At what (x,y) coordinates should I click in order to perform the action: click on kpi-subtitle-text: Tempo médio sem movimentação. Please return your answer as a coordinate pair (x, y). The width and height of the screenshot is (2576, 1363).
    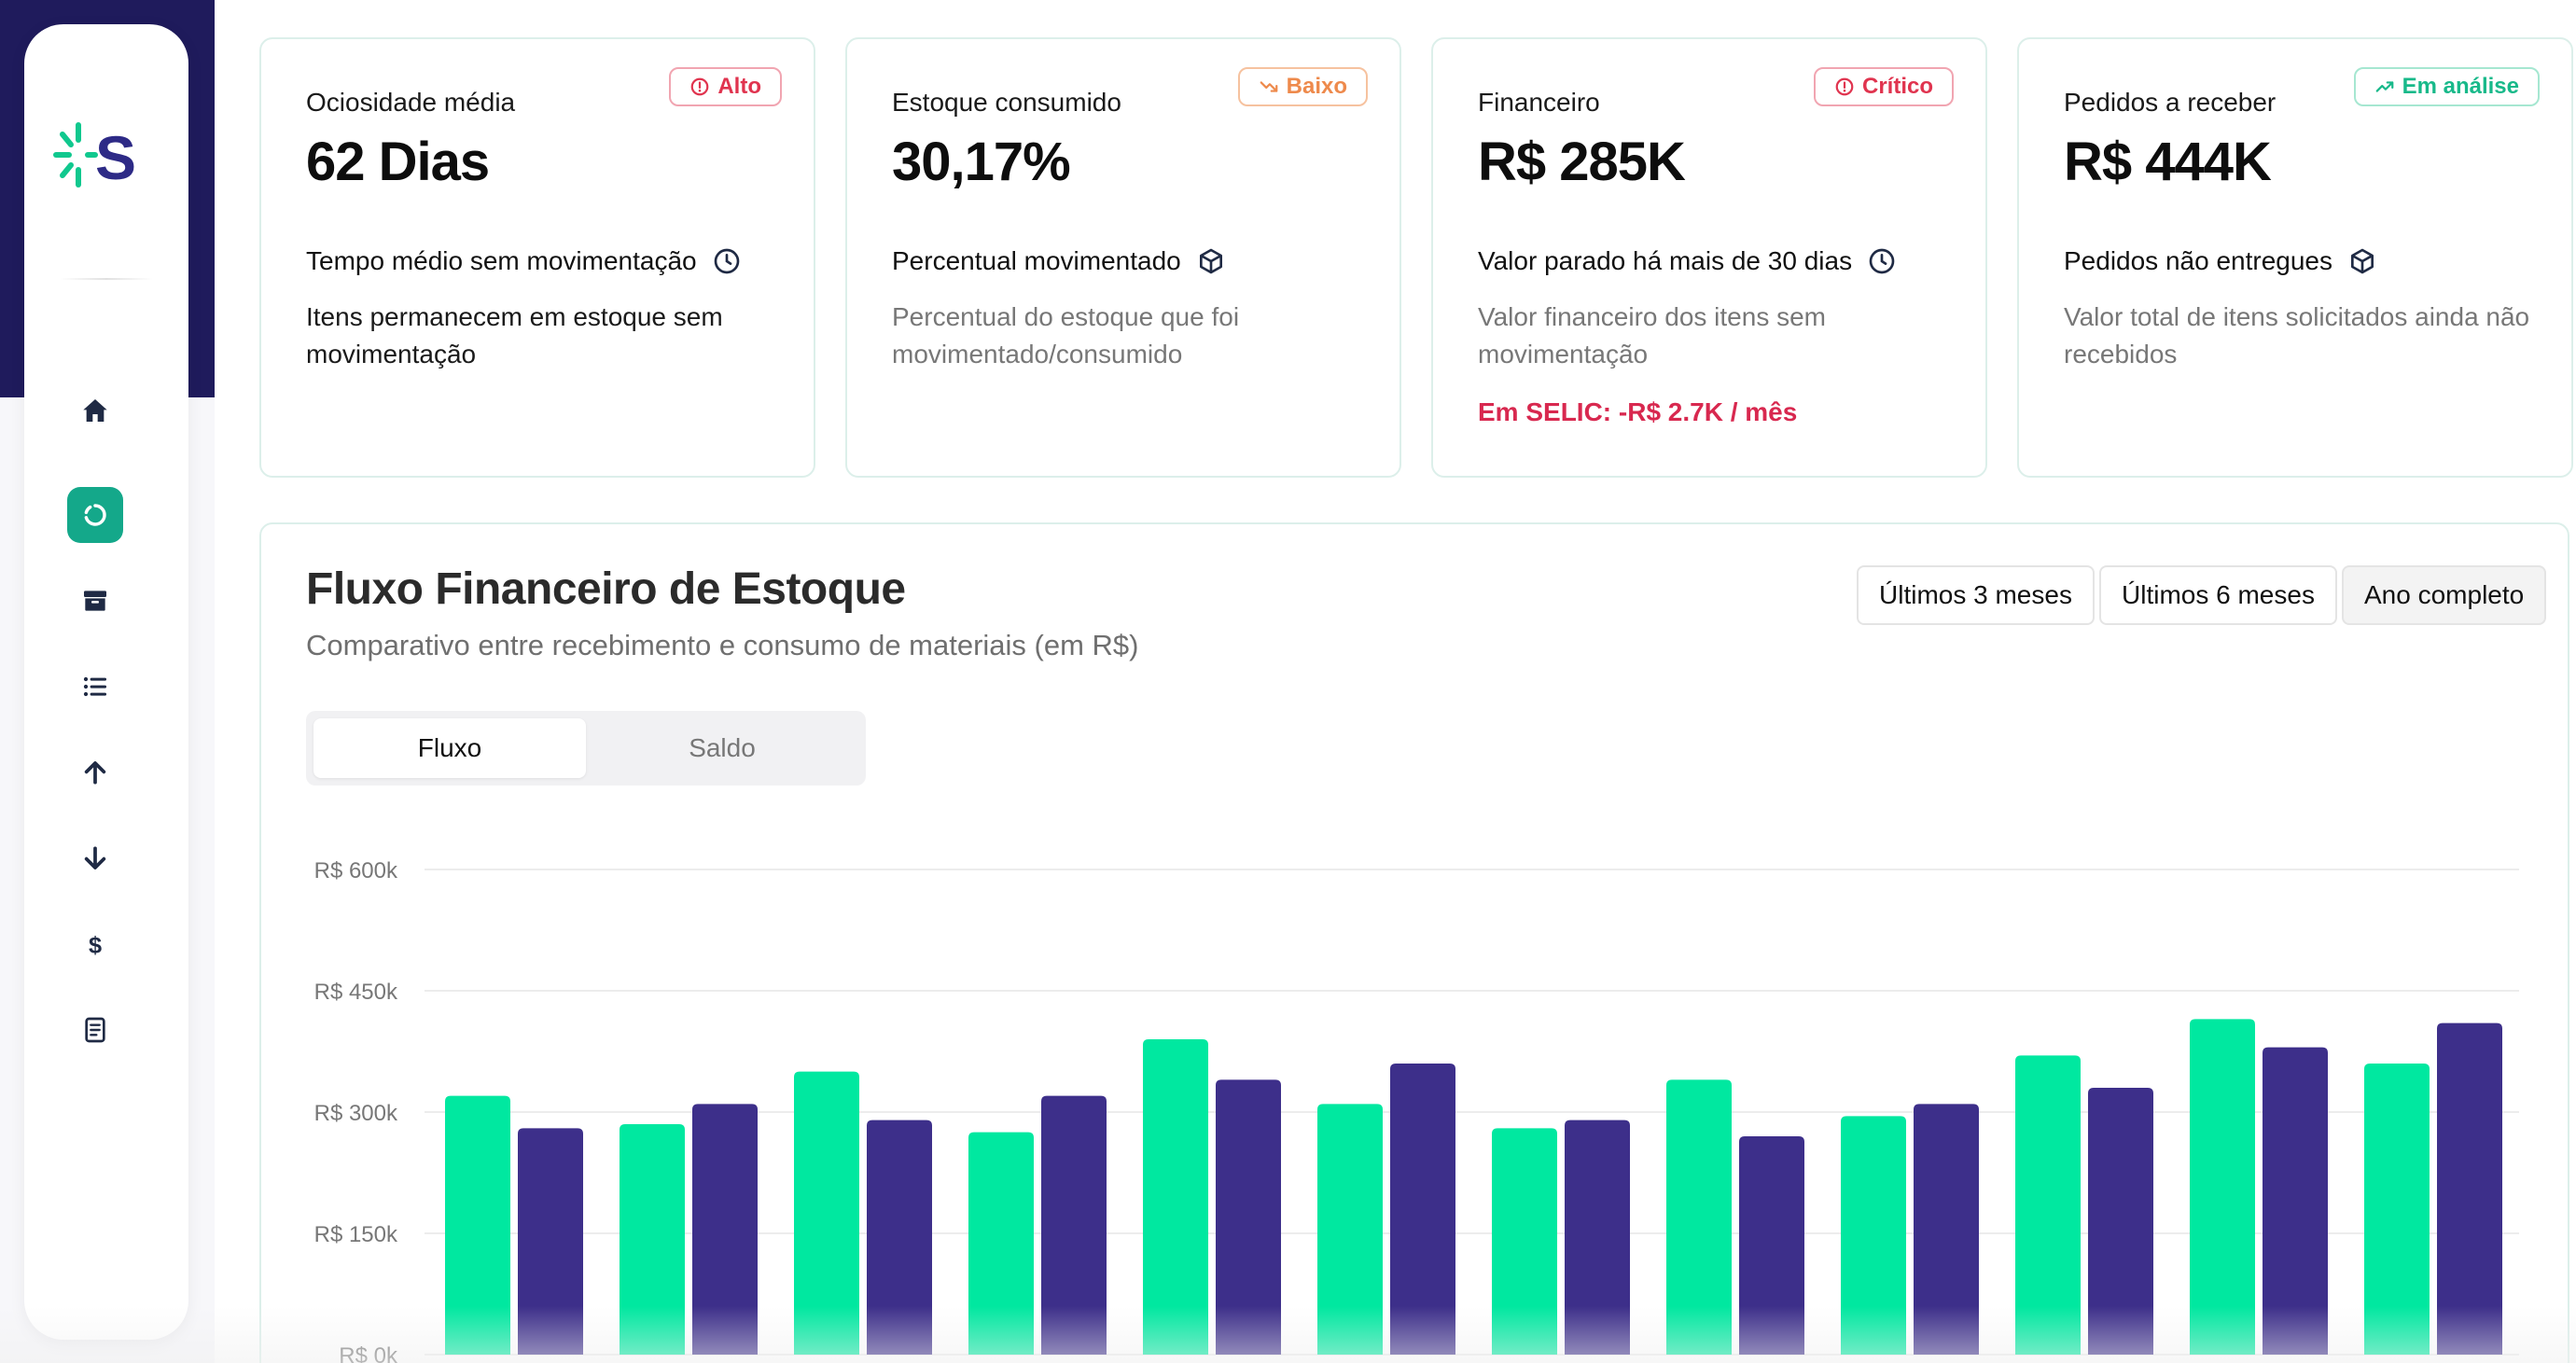
    Looking at the image, I should click on (501, 260).